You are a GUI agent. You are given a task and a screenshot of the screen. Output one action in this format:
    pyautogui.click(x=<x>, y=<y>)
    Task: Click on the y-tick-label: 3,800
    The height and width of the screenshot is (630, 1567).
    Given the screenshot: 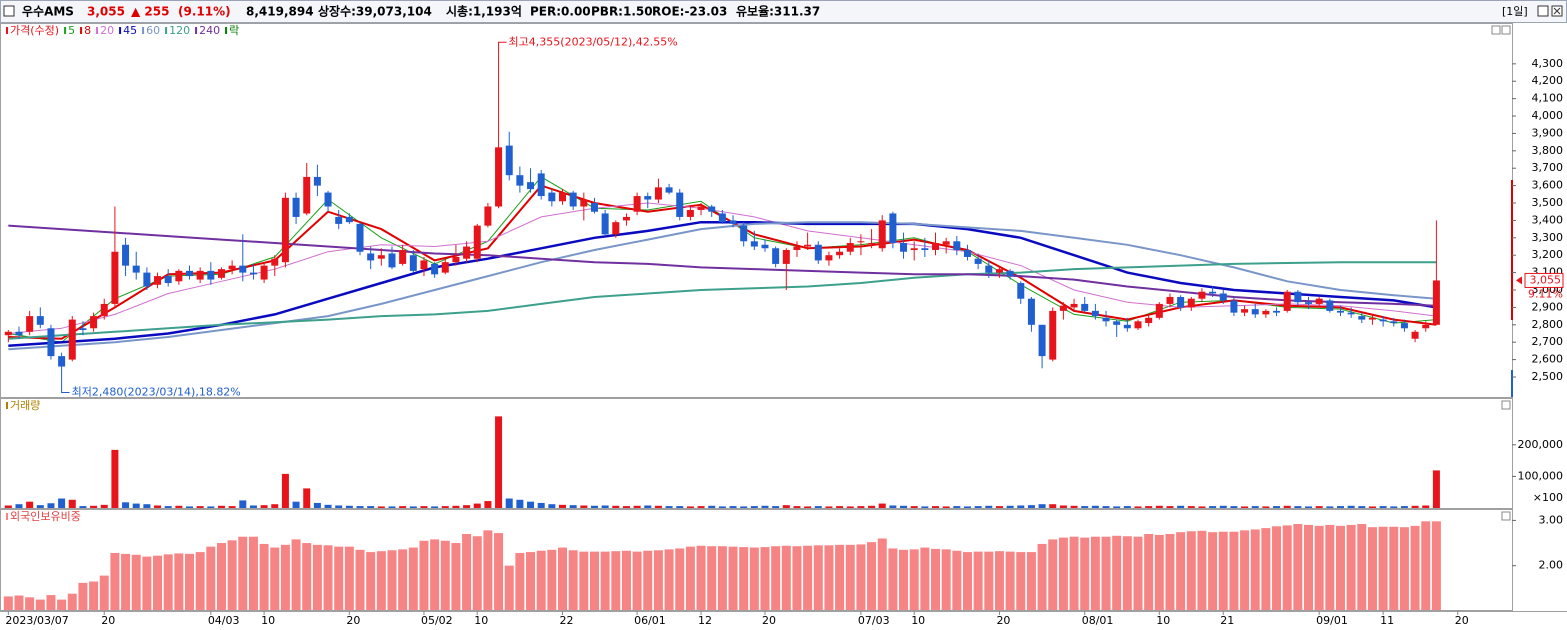 What is the action you would take?
    pyautogui.click(x=1548, y=150)
    